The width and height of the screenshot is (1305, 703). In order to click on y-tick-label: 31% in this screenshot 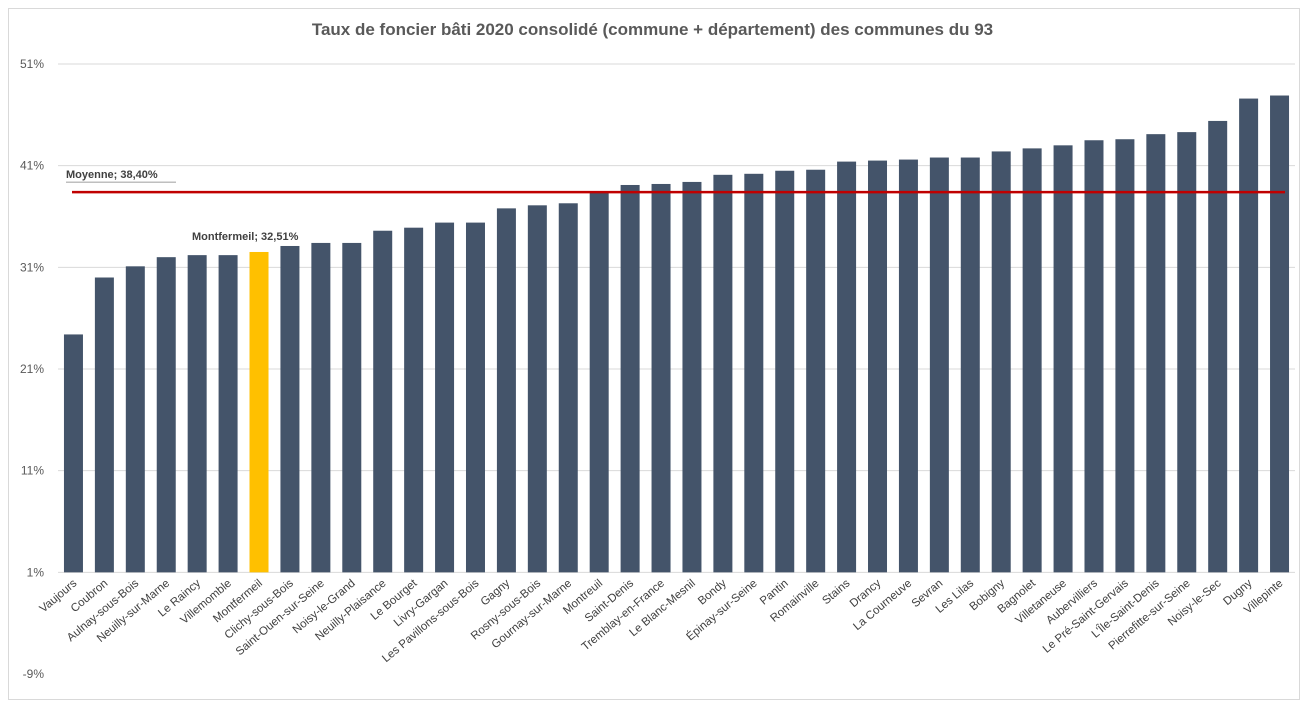, I will do `click(32, 267)`.